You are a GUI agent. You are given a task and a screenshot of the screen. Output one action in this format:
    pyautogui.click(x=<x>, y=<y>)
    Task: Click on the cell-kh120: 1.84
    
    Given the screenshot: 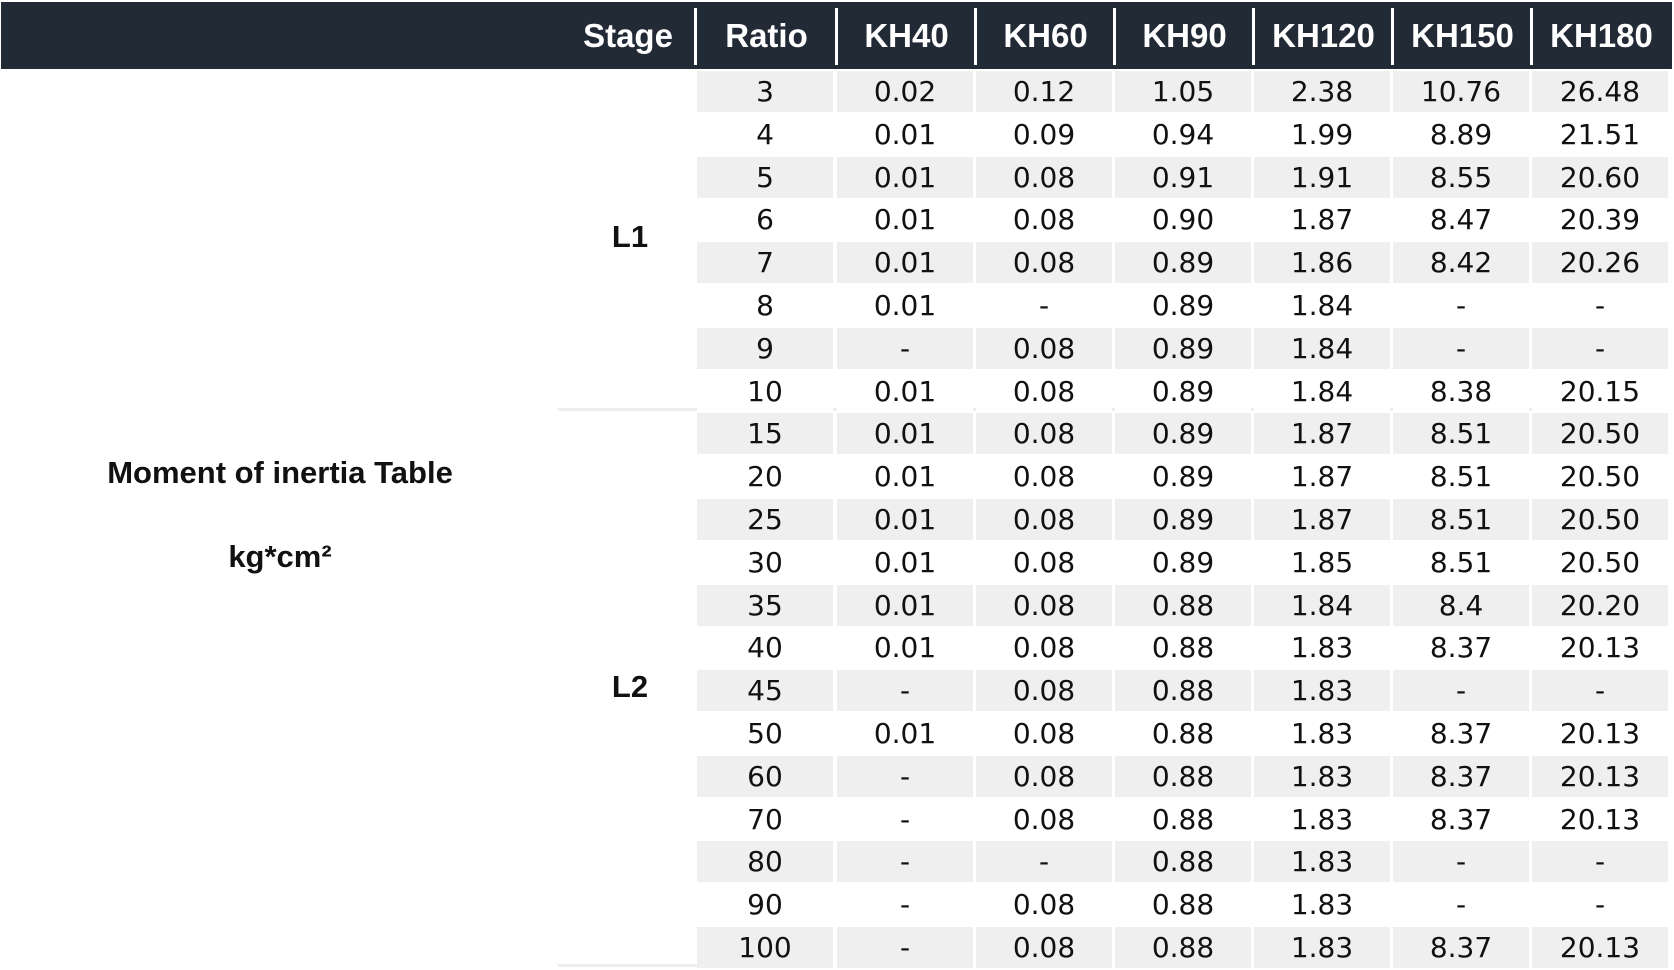 What is the action you would take?
    pyautogui.click(x=1322, y=348)
    